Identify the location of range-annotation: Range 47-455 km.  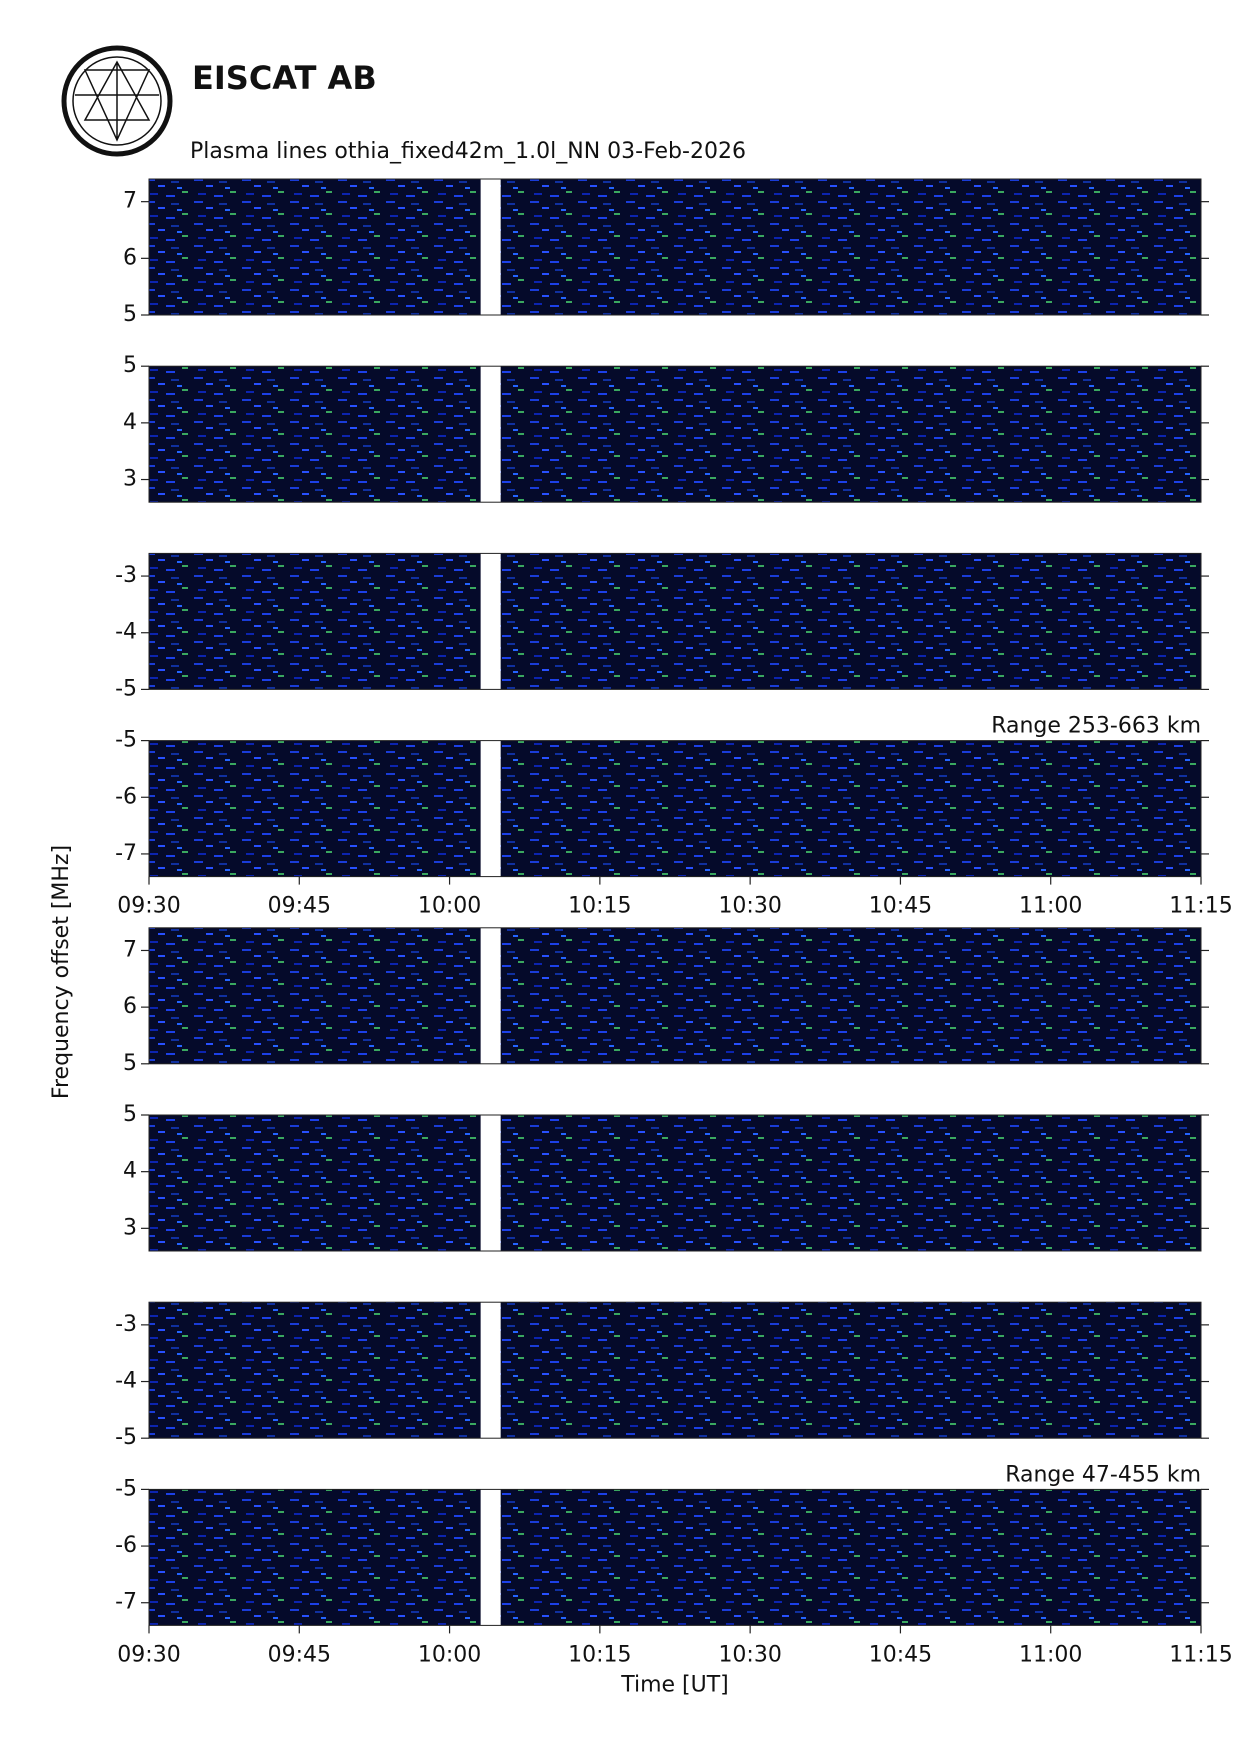
(1103, 1474).